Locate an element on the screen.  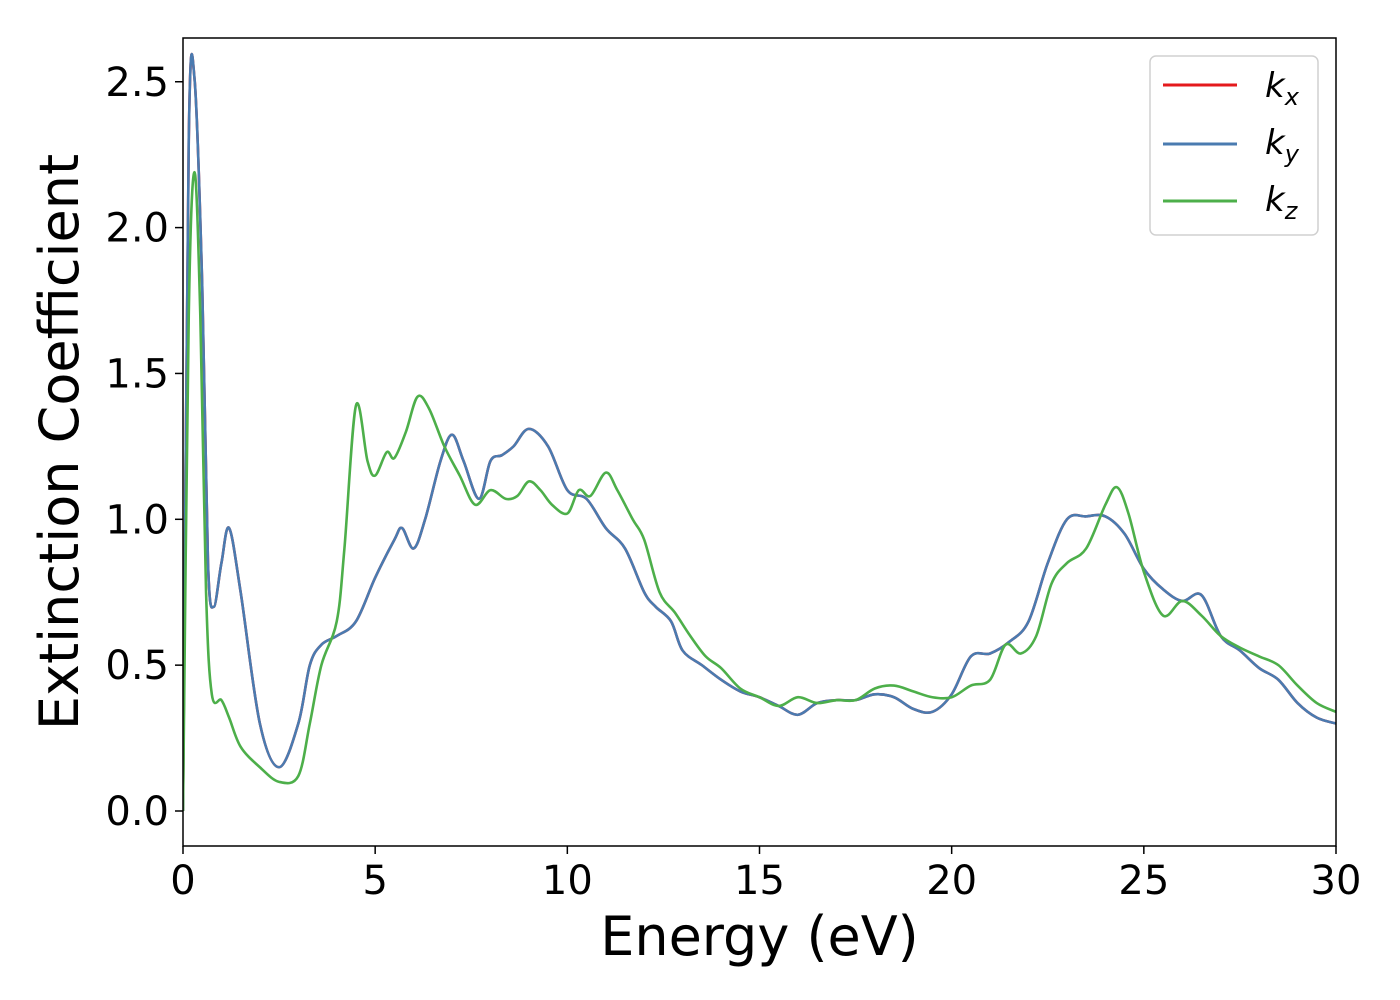
x-axis-label: Energy (eV) is located at coordinates (759, 936).